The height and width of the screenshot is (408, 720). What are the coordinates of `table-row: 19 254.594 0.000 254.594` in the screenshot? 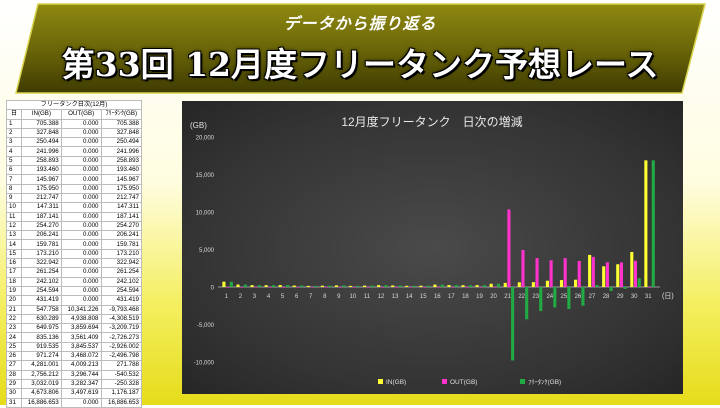 It's located at (74, 291).